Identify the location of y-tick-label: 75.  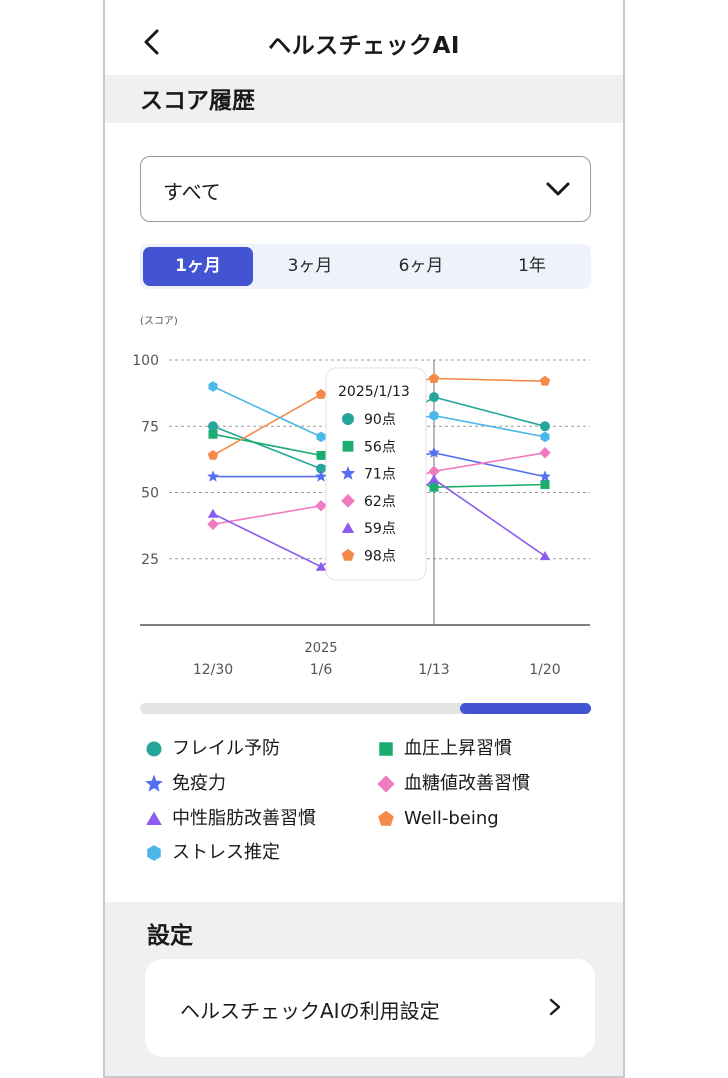
(150, 427).